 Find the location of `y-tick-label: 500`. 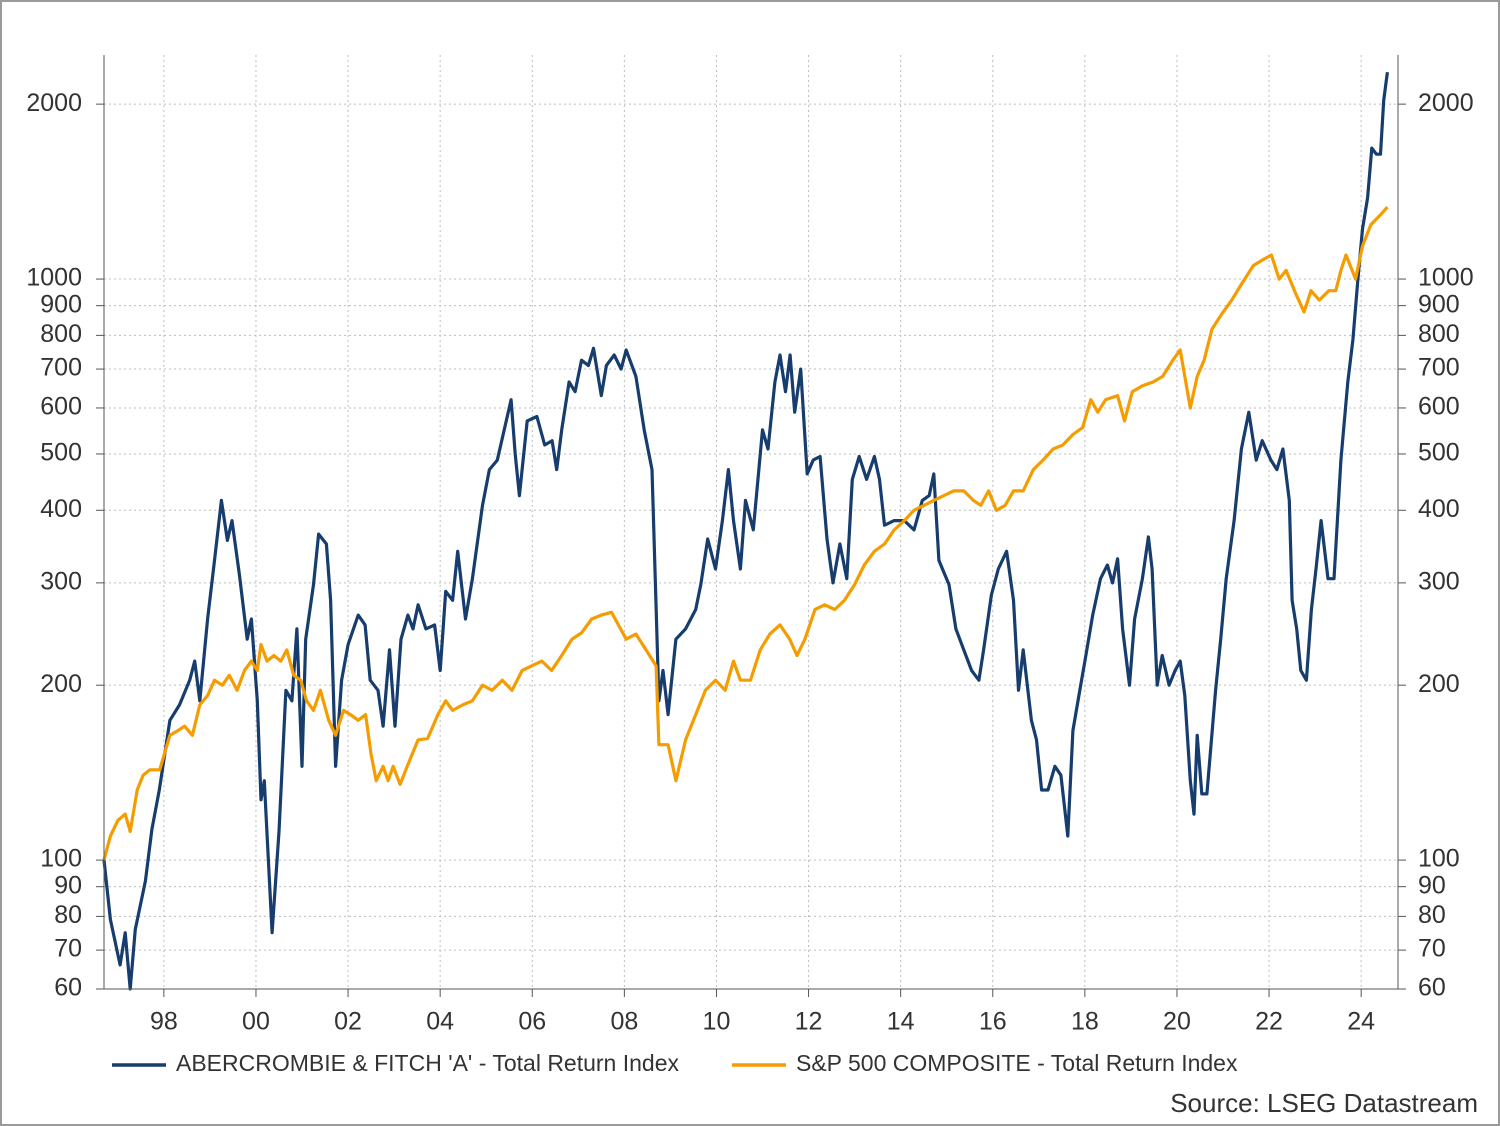

y-tick-label: 500 is located at coordinates (61, 453).